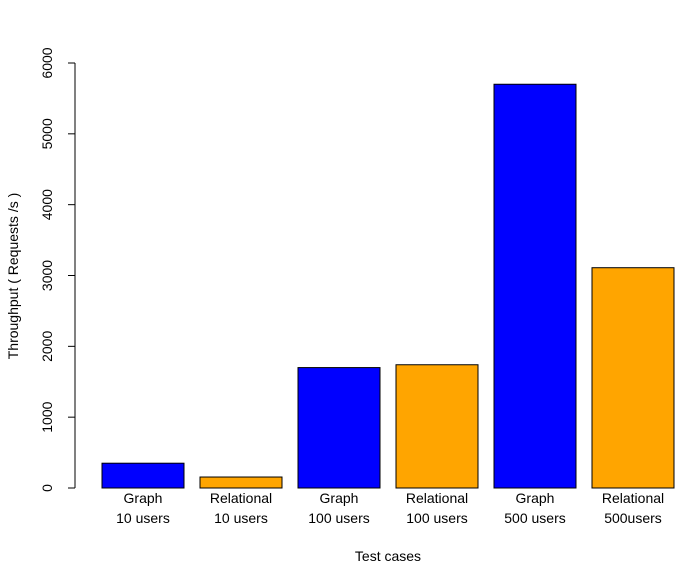  I want to click on y-tick-label: 3000, so click(47, 275).